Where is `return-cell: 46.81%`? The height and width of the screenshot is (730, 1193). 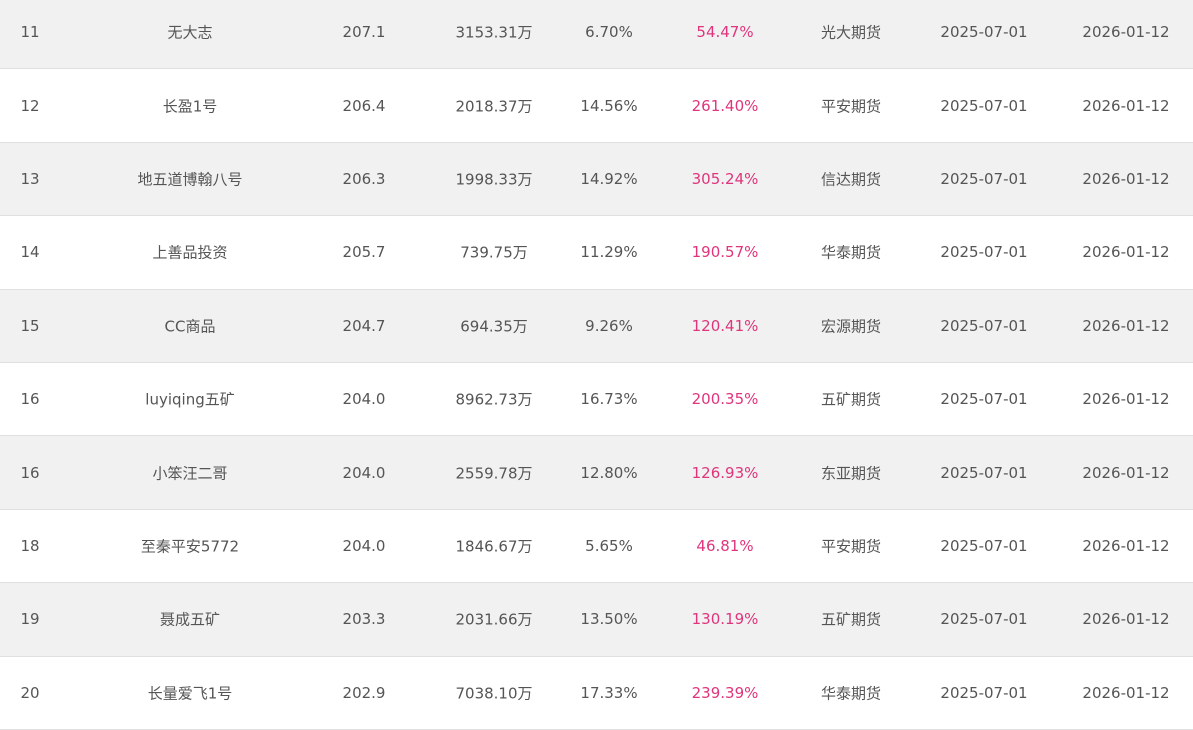
return-cell: 46.81% is located at coordinates (725, 545).